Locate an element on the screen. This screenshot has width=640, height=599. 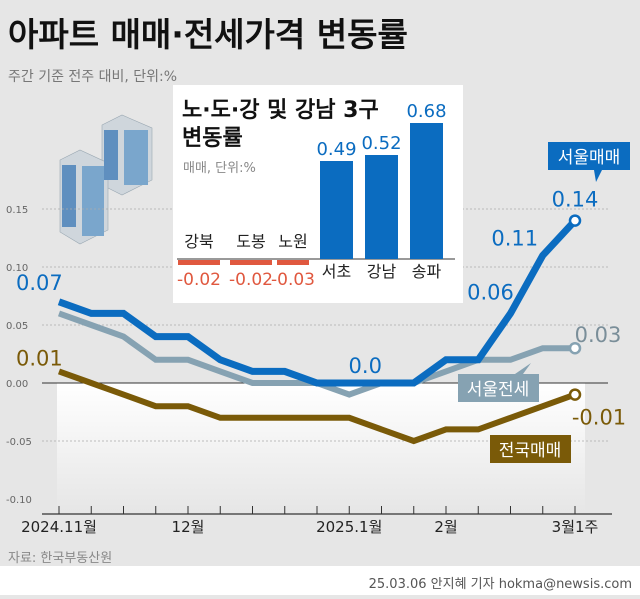
inset-title: 노·도·강 및 강남 3구 is located at coordinates (280, 110).